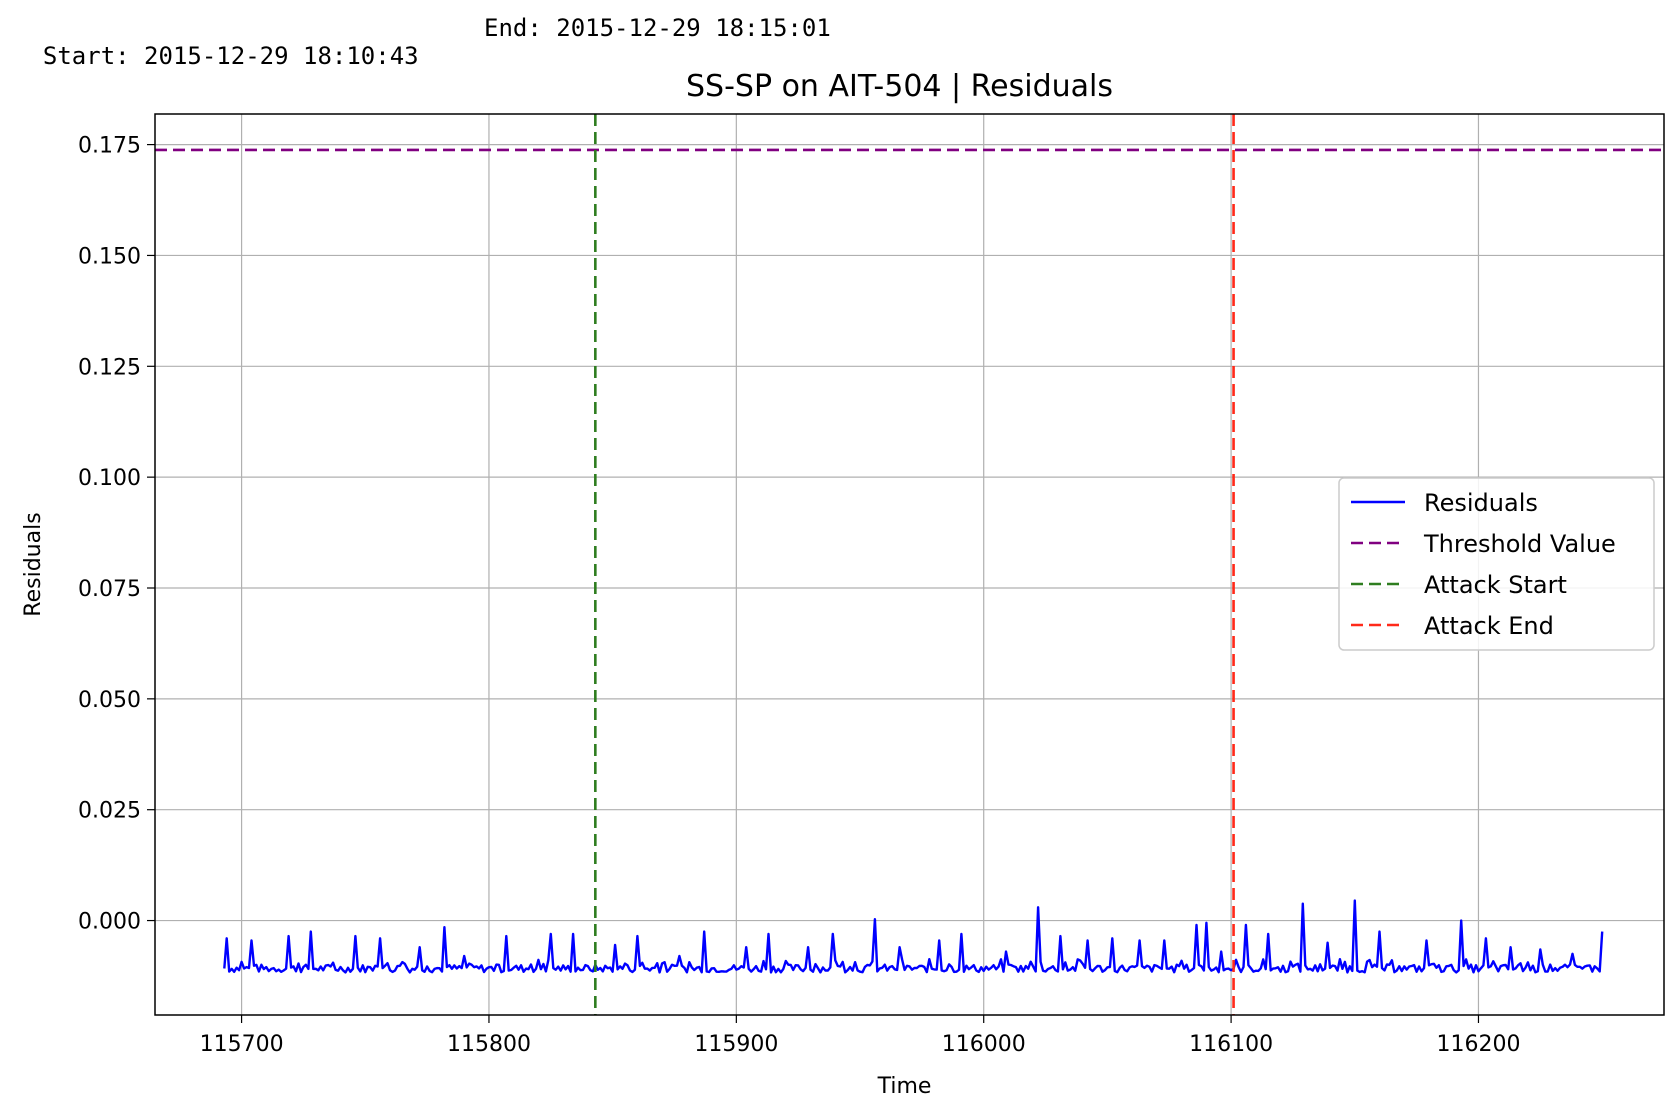 The height and width of the screenshot is (1108, 1668). Describe the element at coordinates (736, 1044) in the screenshot. I see `x-tick-label: 115900` at that location.